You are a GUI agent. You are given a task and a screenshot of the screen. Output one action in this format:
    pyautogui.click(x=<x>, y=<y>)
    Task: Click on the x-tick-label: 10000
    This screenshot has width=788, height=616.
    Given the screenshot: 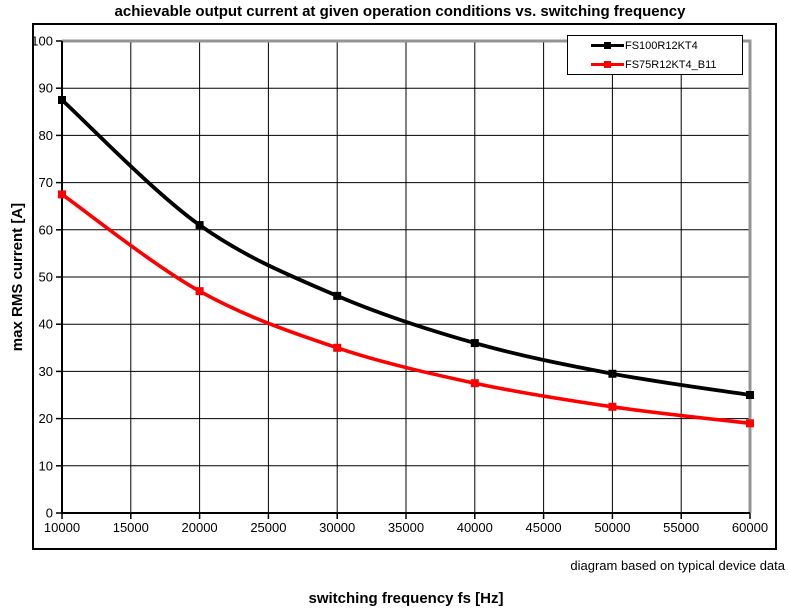 What is the action you would take?
    pyautogui.click(x=62, y=527)
    